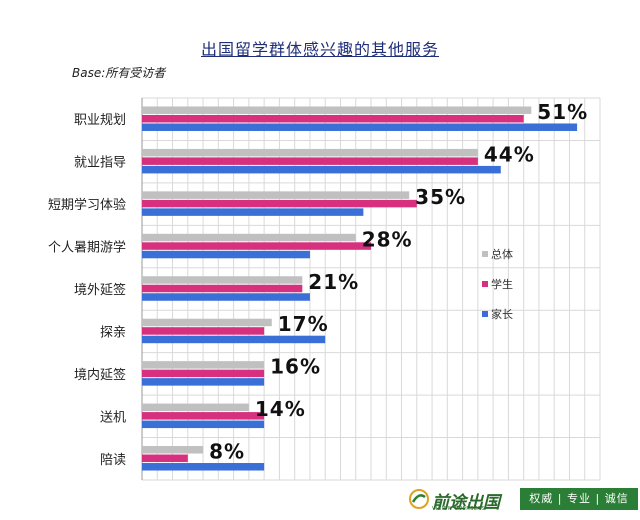 Image resolution: width=640 pixels, height=520 pixels. I want to click on brand-slogan: 权威 | 专业 | 诚信, so click(579, 499).